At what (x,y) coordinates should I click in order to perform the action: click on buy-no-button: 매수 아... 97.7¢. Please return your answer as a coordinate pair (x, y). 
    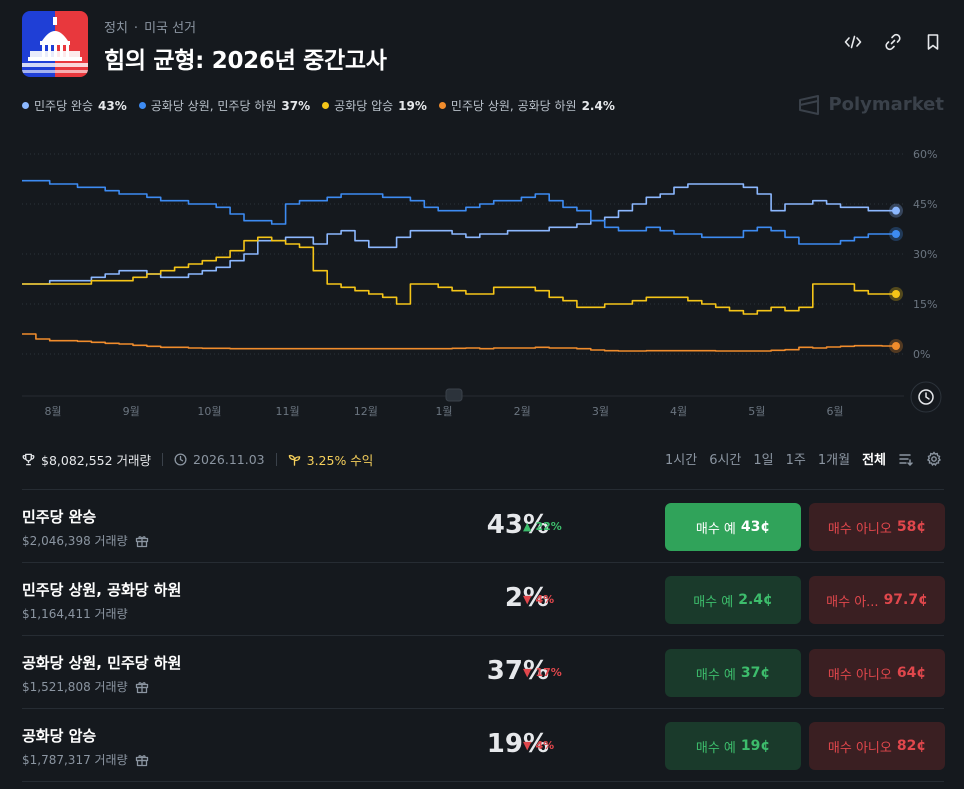
    Looking at the image, I should click on (877, 600).